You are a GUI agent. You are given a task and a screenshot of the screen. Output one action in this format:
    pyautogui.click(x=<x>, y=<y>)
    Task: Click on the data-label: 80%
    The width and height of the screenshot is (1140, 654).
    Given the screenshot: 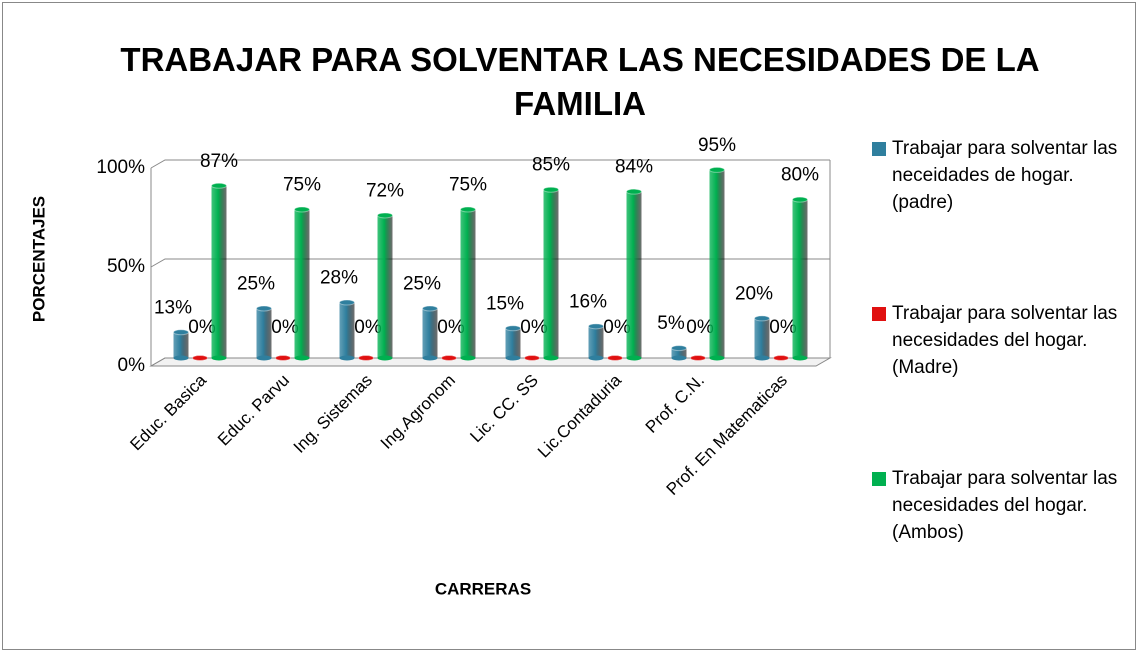 What is the action you would take?
    pyautogui.click(x=800, y=175)
    